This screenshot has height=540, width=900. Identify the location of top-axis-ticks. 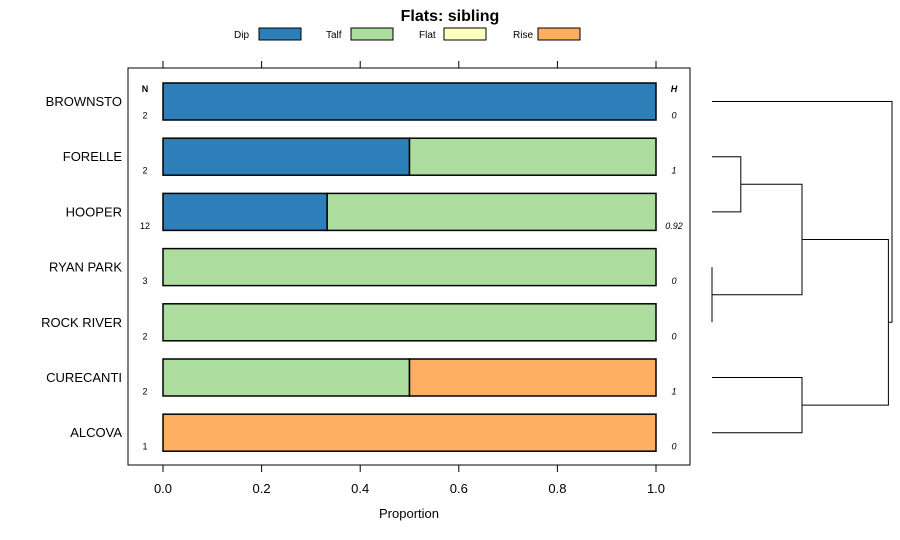
(409, 64).